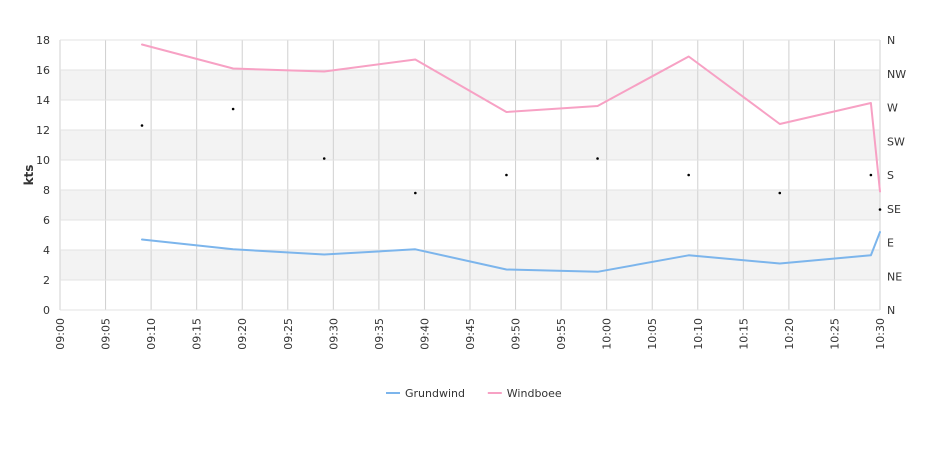 This screenshot has width=940, height=450. I want to click on x-tick-label: 09:05, so click(106, 334).